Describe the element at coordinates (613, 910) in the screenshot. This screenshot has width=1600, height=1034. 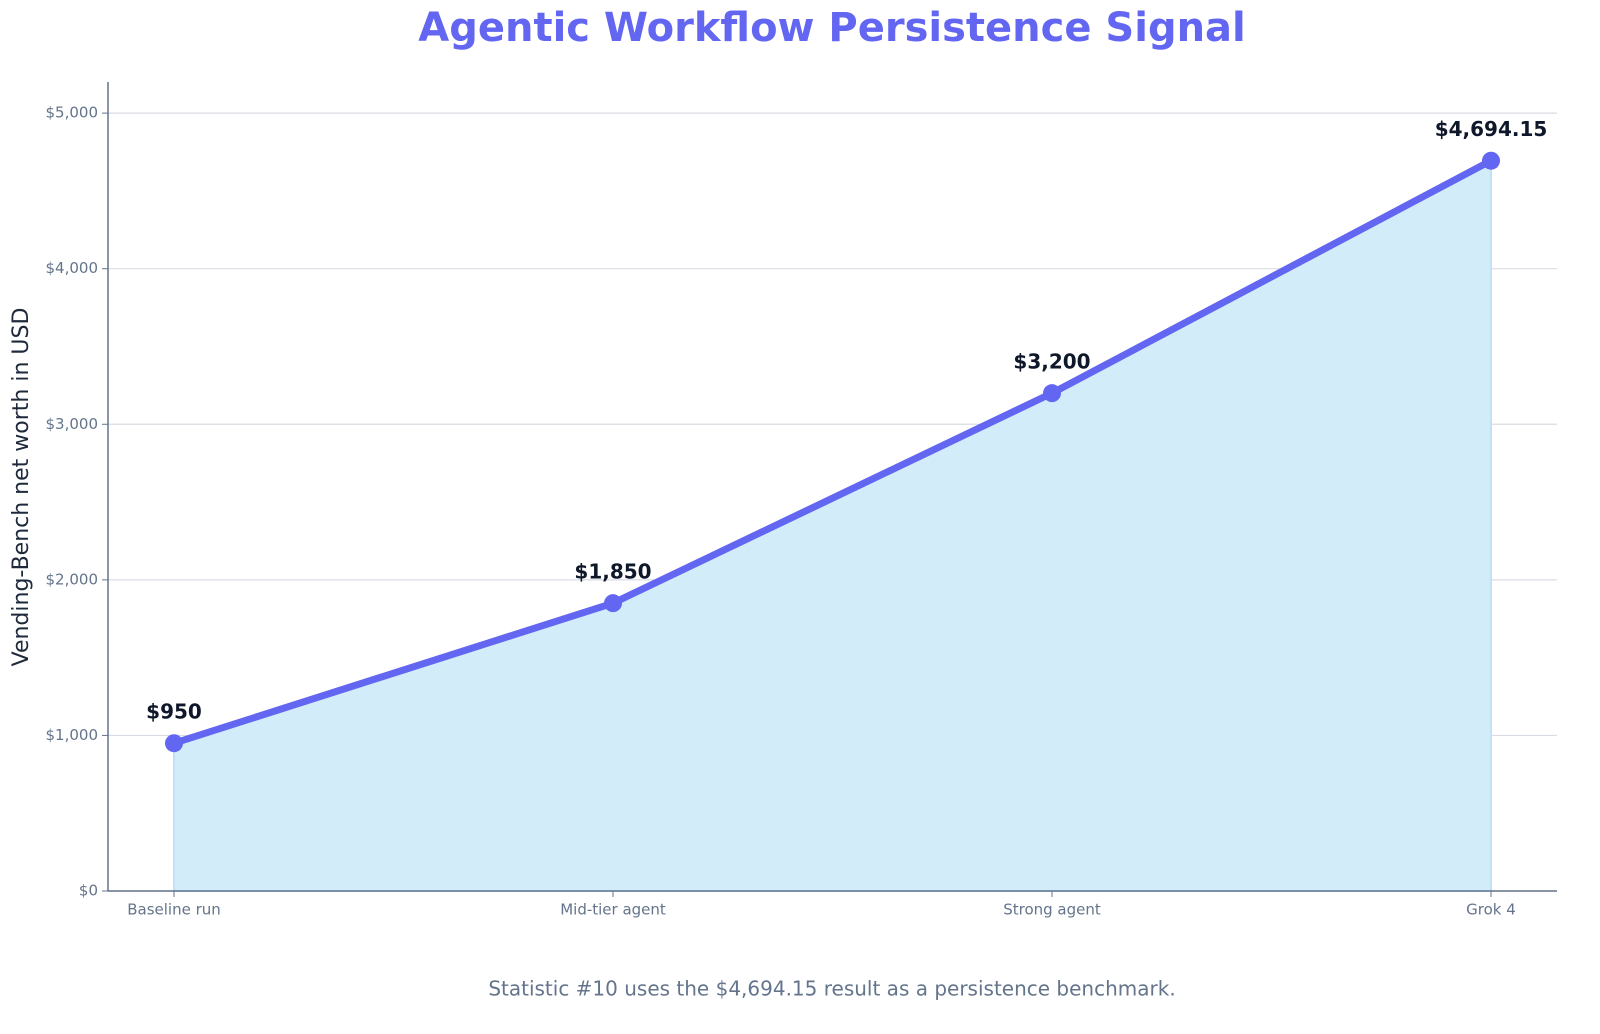
I see `x-tick-label: Mid-tier agent` at that location.